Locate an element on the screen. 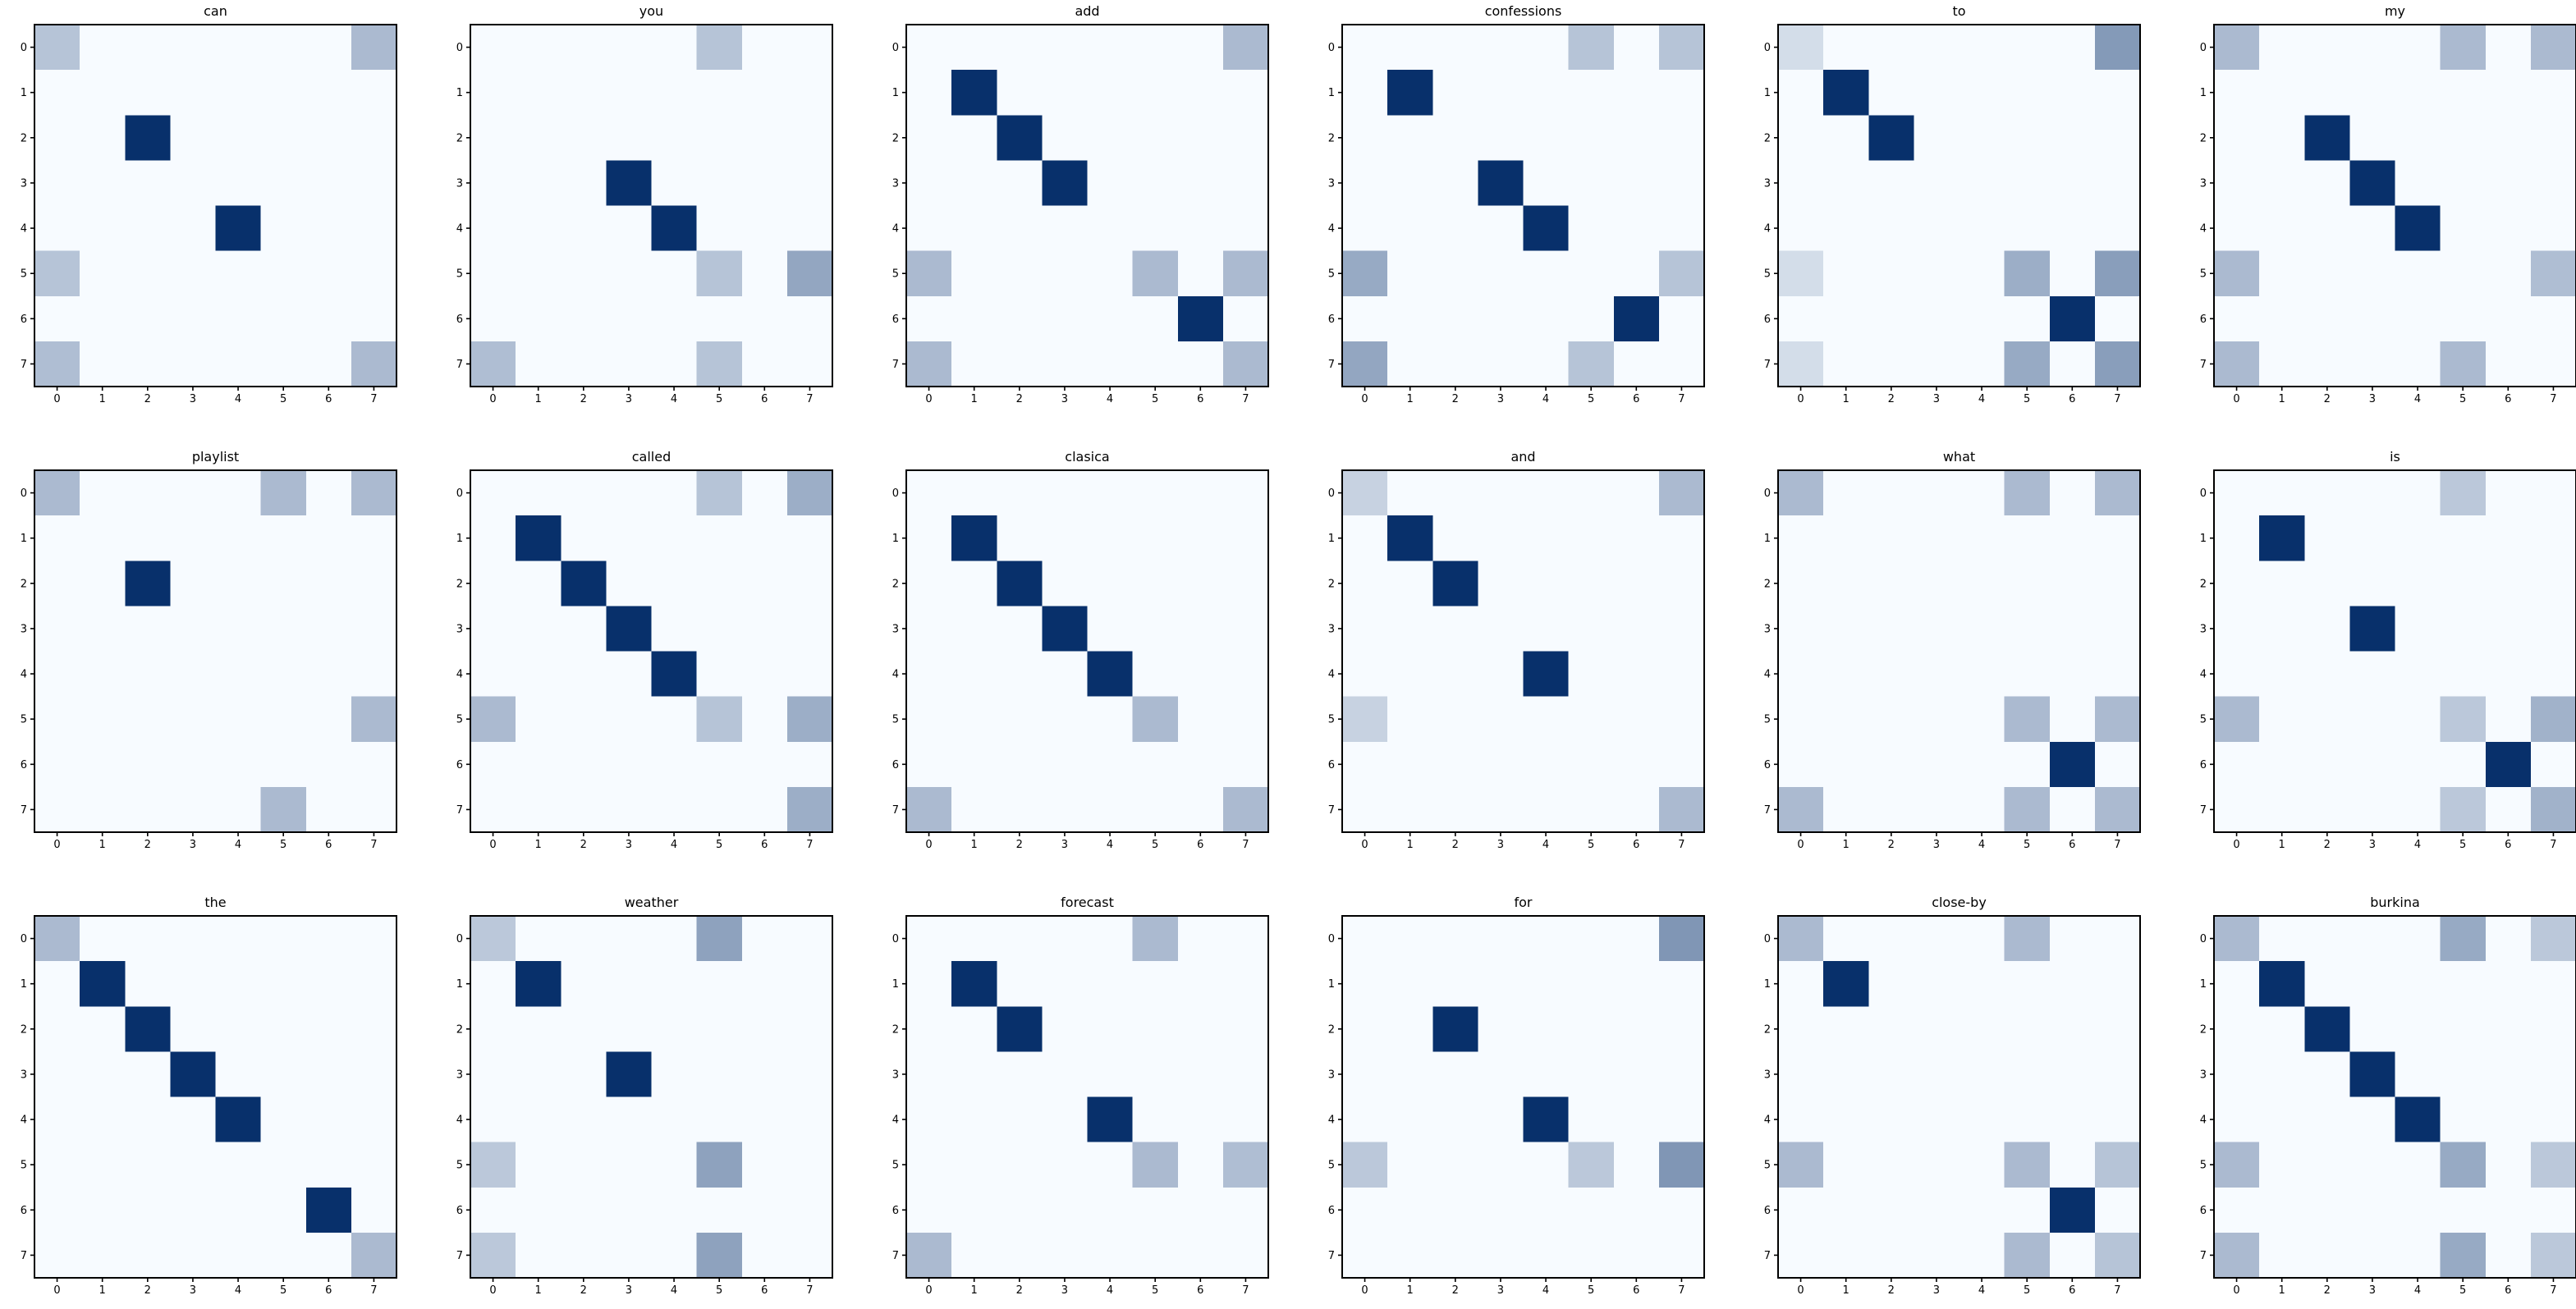  heatmap-panel: what 0 1 2 3 4 5 6 7 0 1 2 3 4 5 6 7 is located at coordinates (1952, 650).